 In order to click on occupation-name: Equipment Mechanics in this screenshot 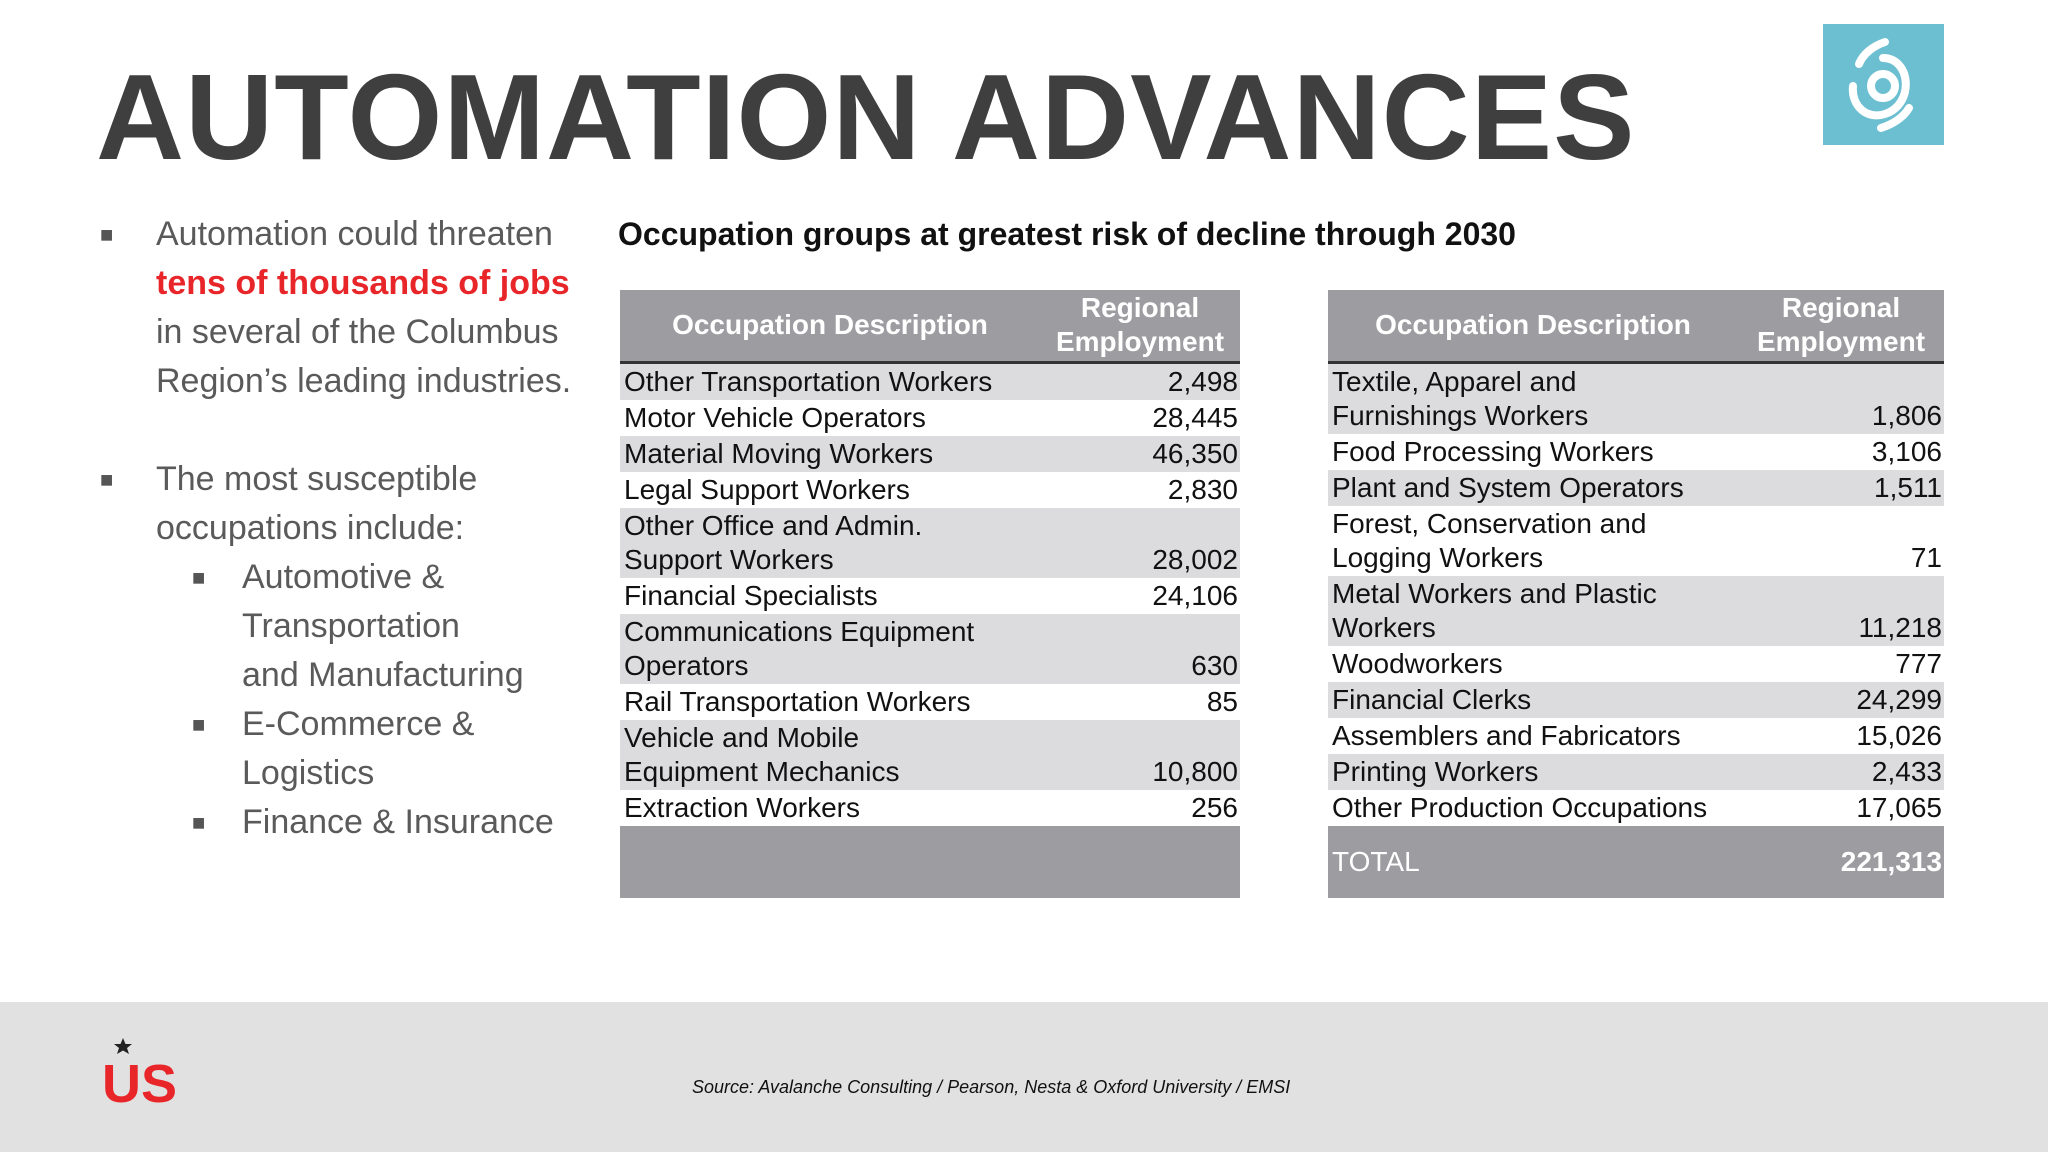, I will do `click(762, 771)`.